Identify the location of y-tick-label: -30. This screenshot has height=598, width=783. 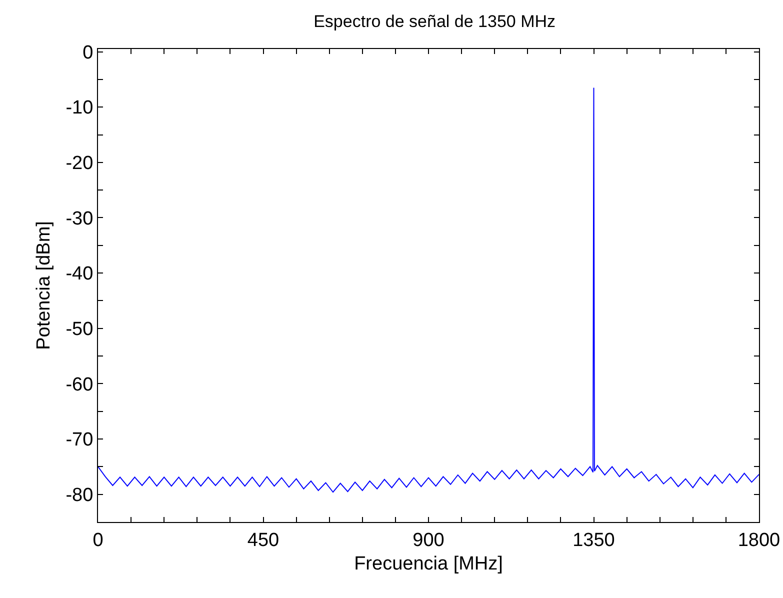
(80, 219).